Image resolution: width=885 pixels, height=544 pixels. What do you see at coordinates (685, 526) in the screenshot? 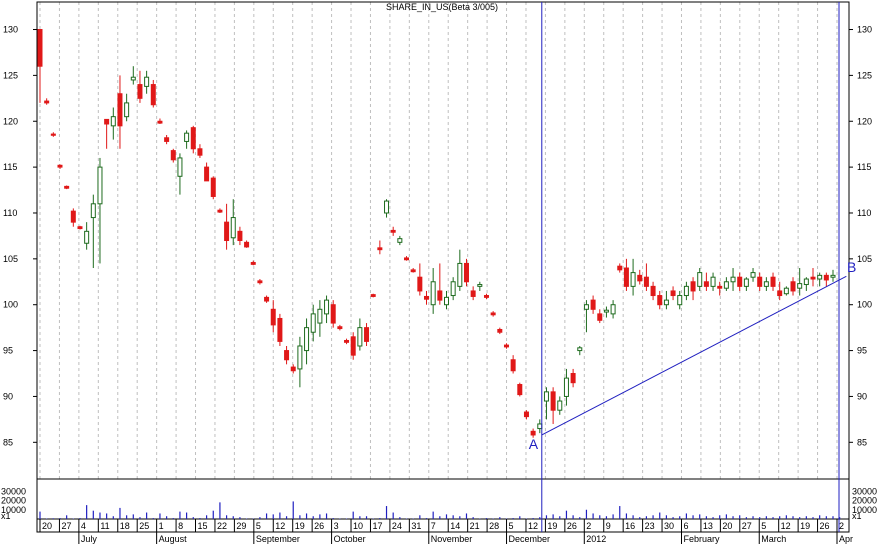
I see `date-label: 6` at bounding box center [685, 526].